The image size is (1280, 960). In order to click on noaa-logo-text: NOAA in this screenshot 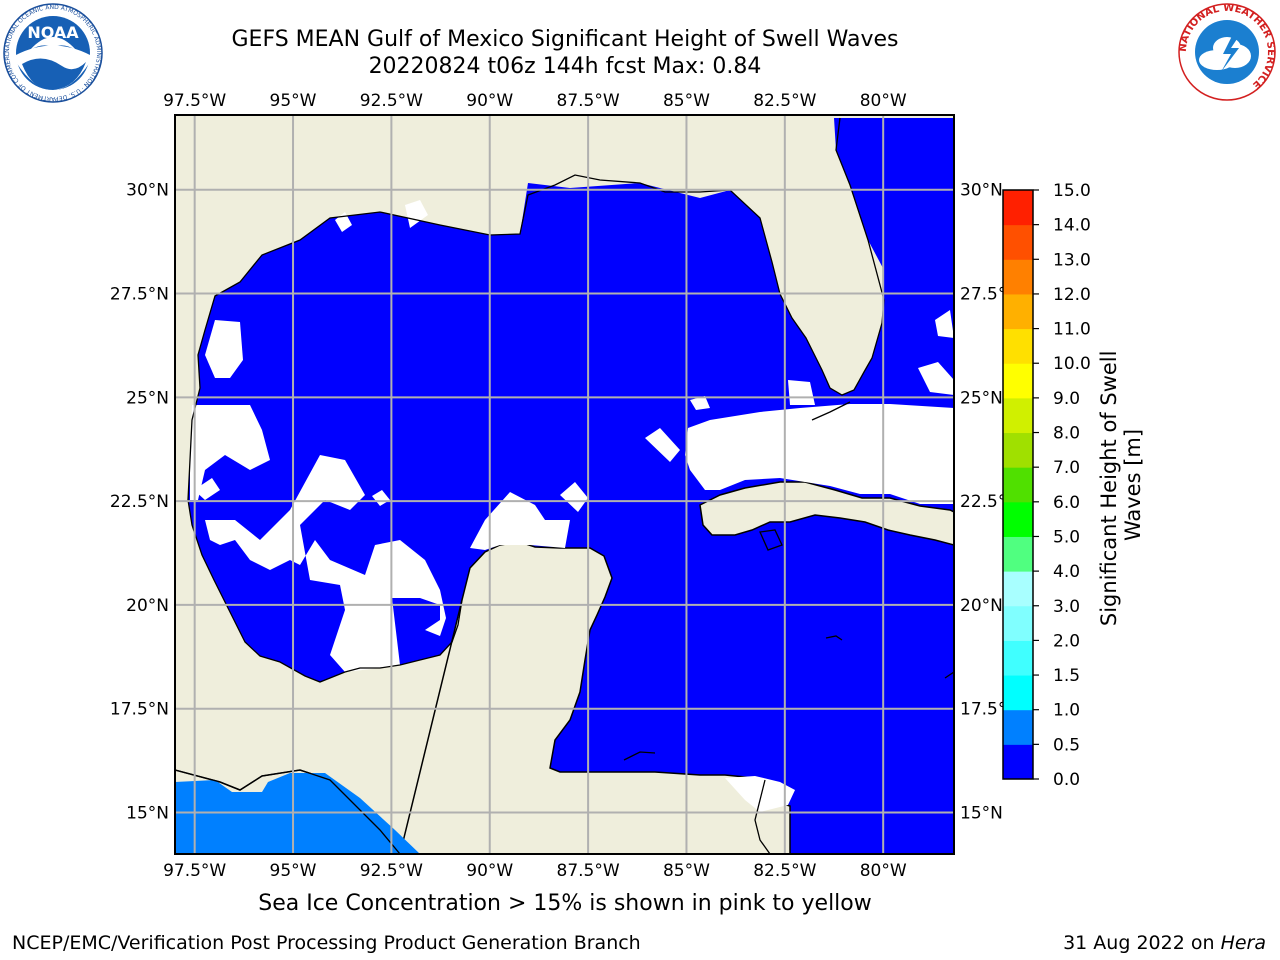, I will do `click(53, 32)`.